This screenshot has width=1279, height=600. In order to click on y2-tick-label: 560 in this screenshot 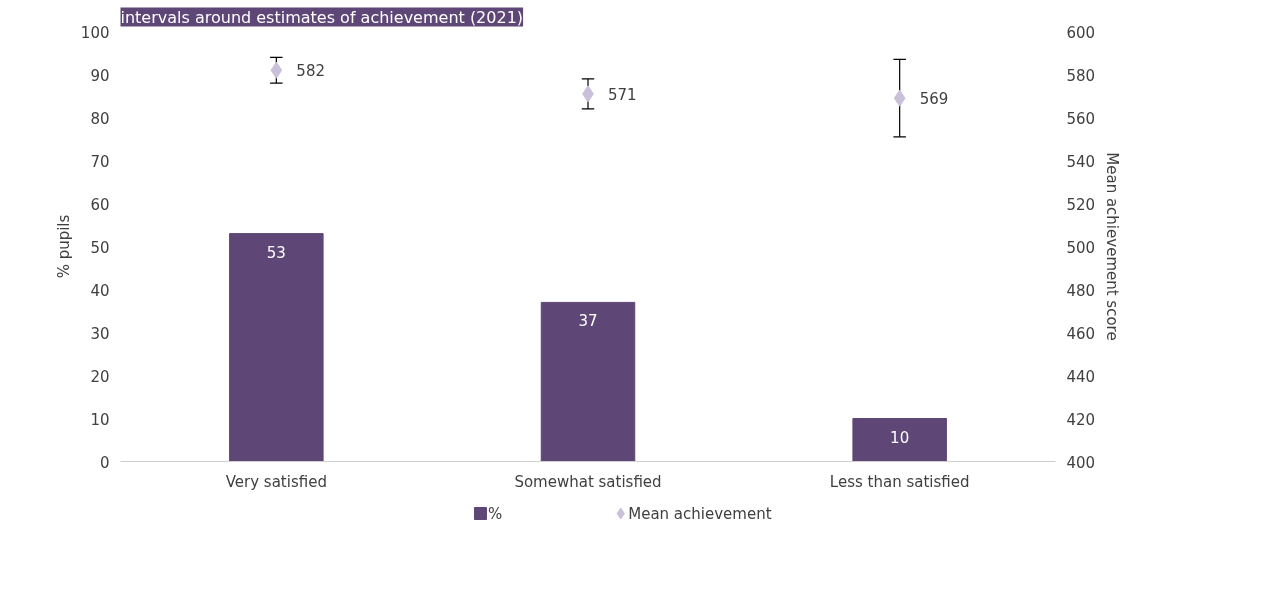, I will do `click(1081, 118)`.